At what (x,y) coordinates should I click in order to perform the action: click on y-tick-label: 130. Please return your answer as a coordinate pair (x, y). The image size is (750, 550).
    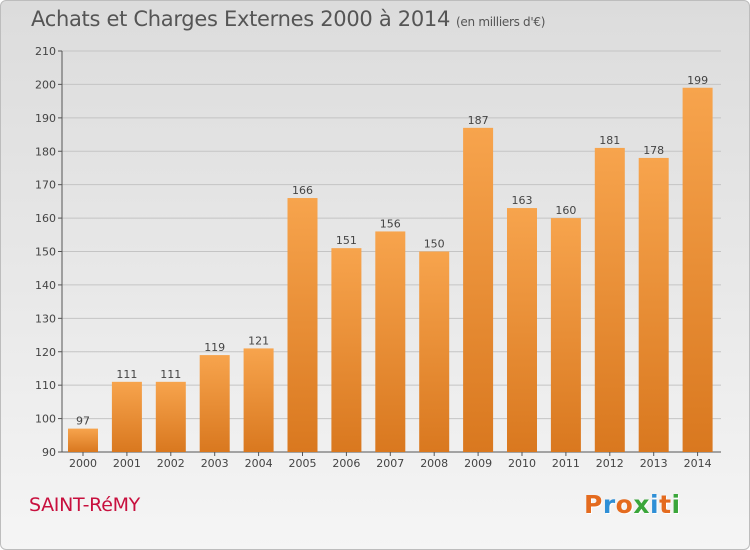
    Looking at the image, I should click on (45, 318).